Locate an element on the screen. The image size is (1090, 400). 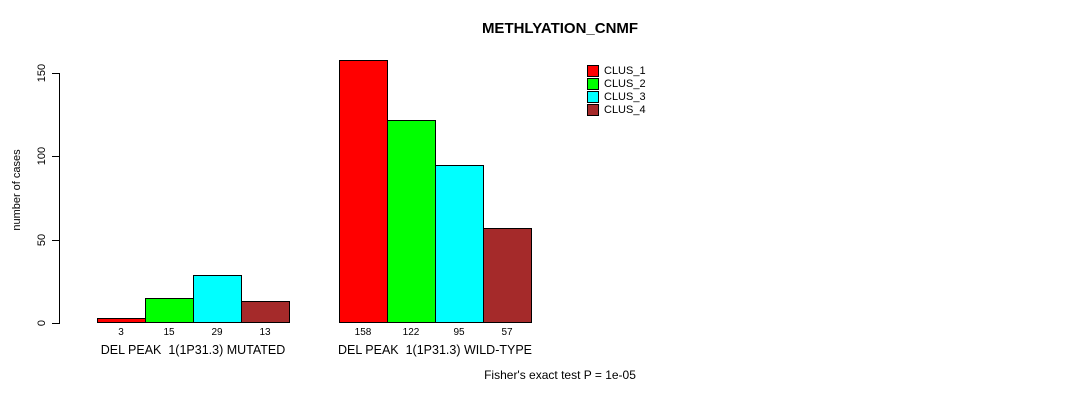
legend-item: CLUS_3 is located at coordinates (616, 96).